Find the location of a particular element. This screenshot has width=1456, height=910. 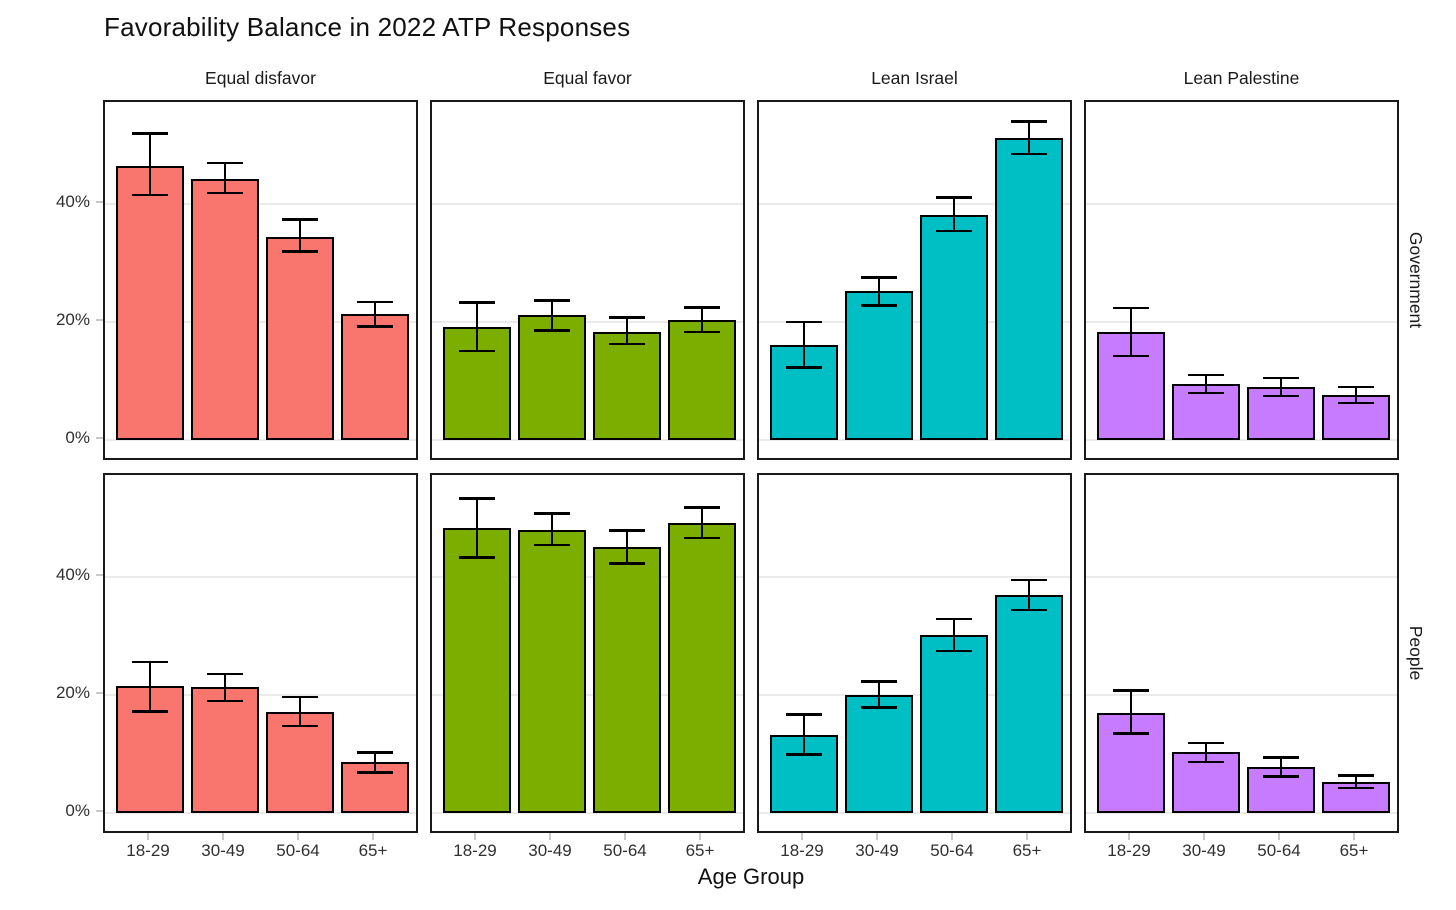

y-tick-label-20: 20% is located at coordinates (72, 693).